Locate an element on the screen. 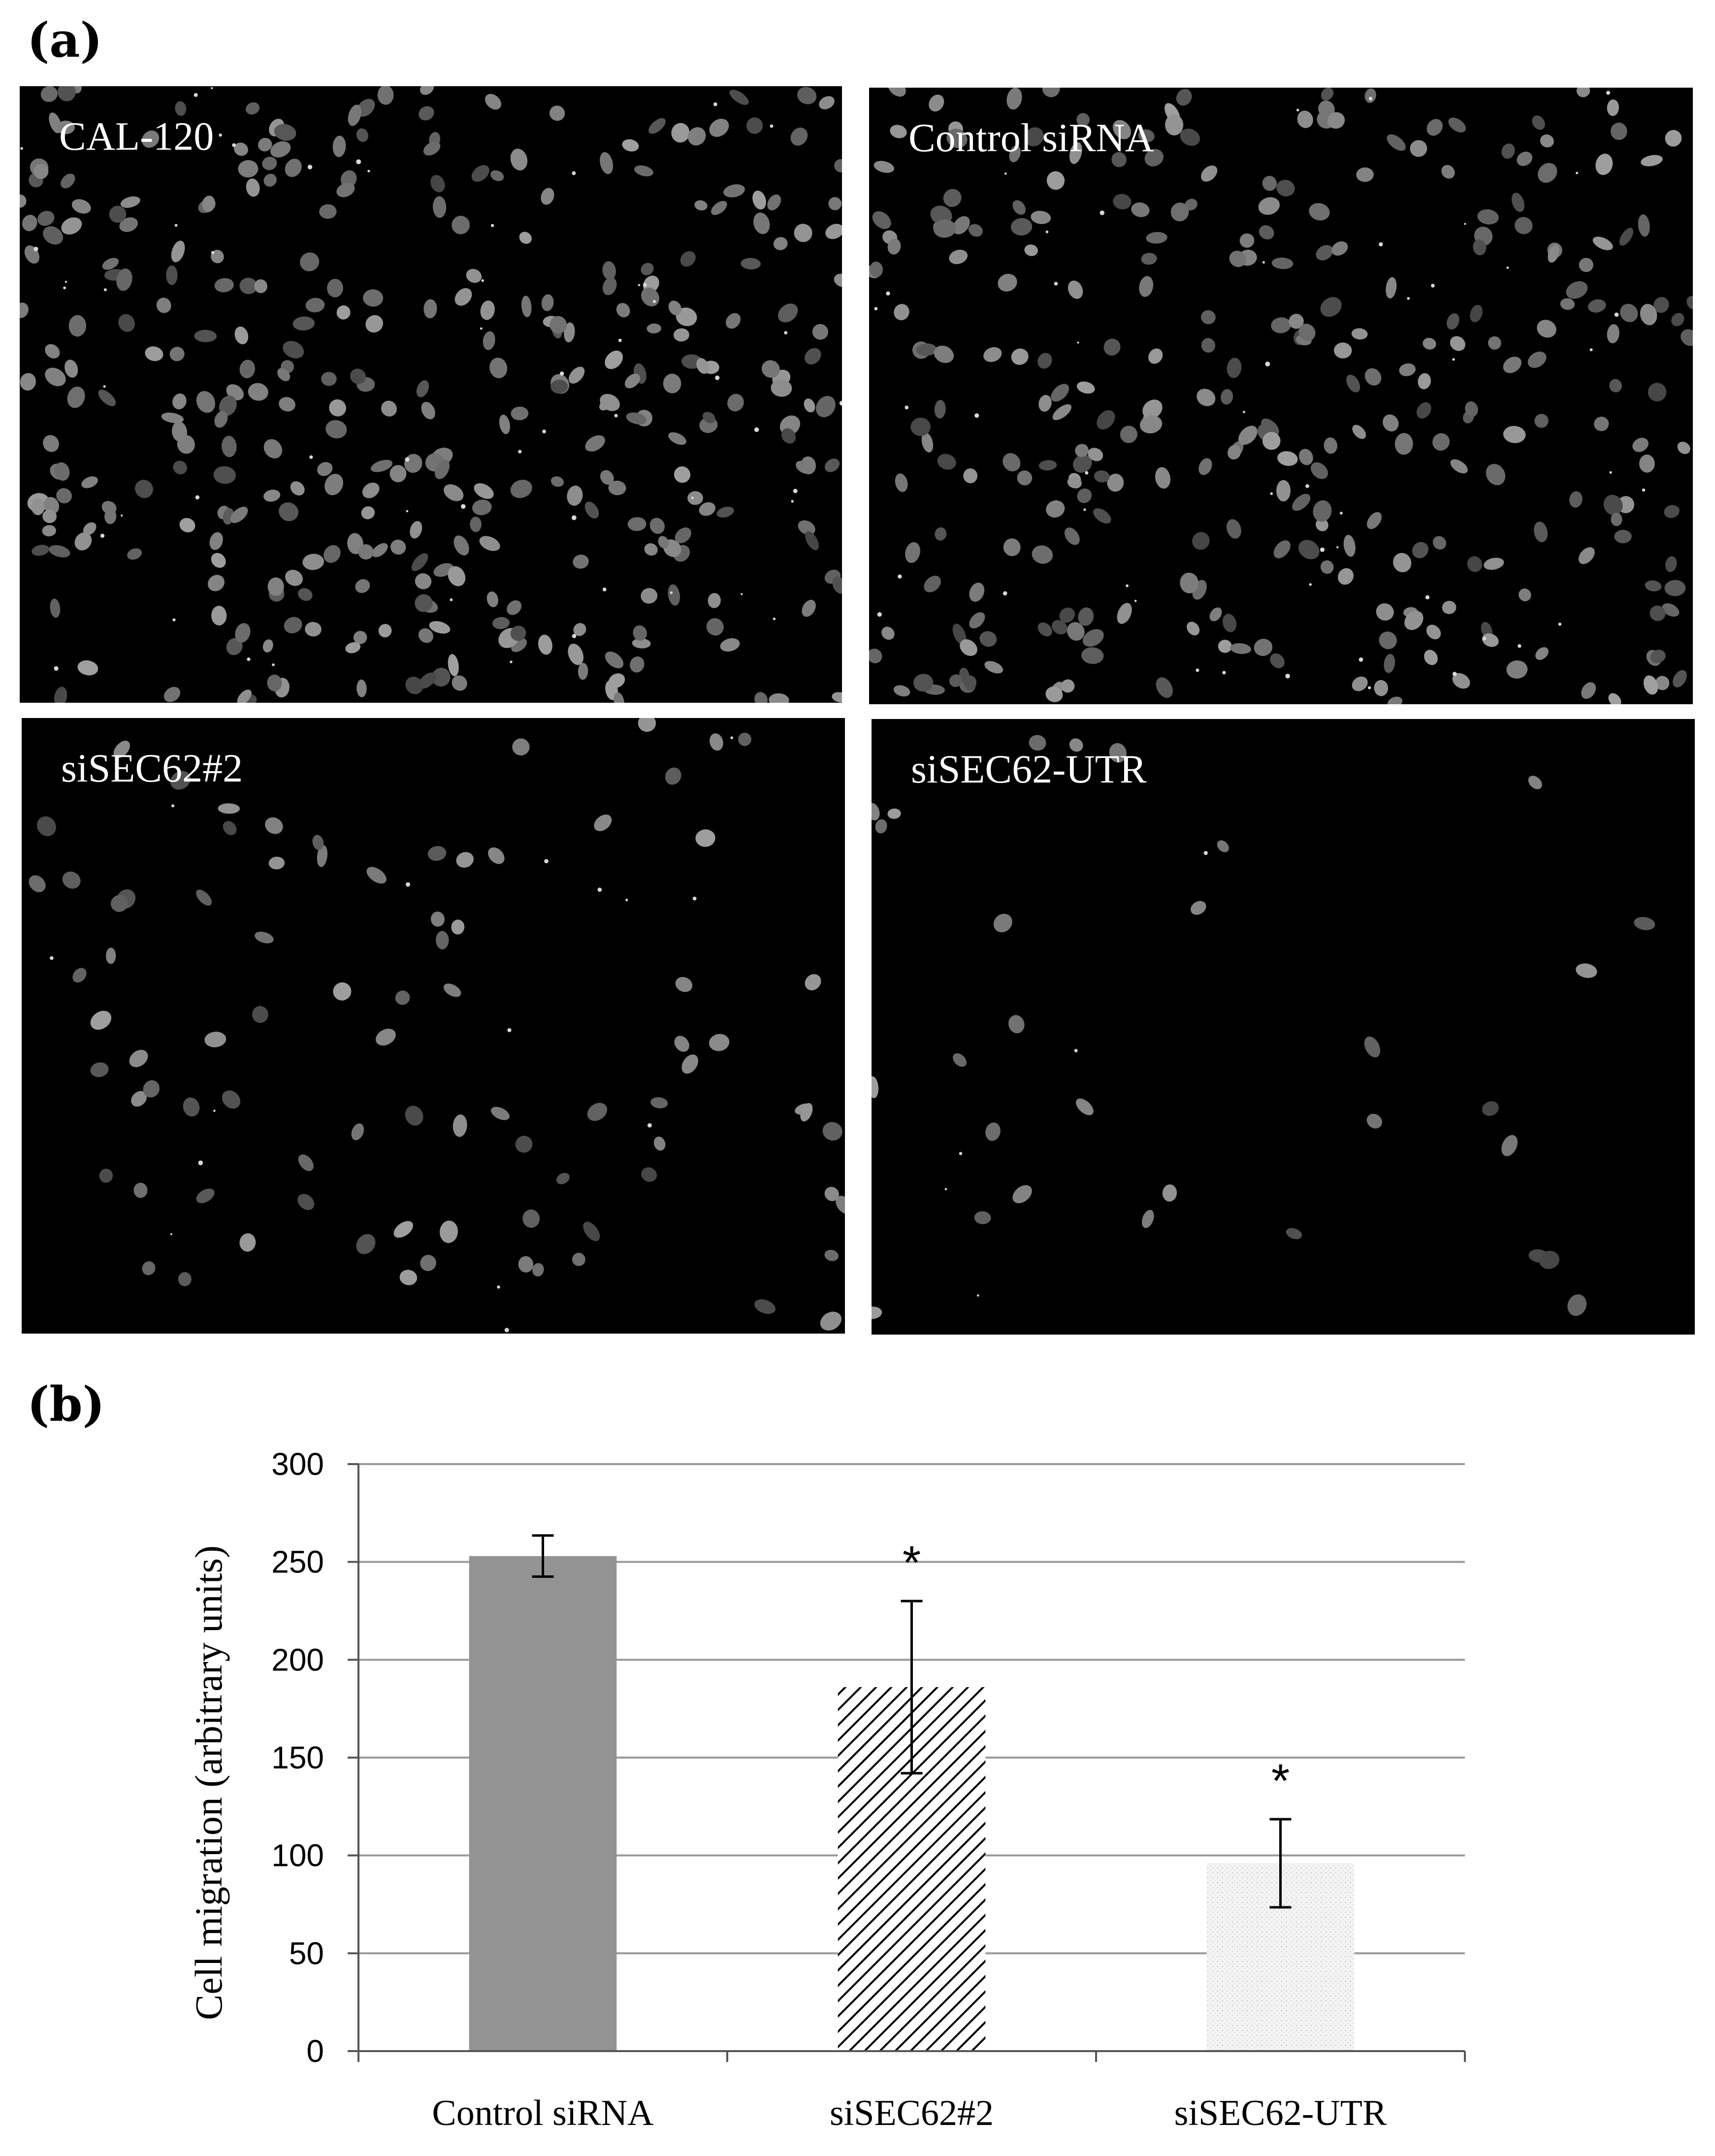 The image size is (1715, 2156). bars: ** is located at coordinates (912, 1793).